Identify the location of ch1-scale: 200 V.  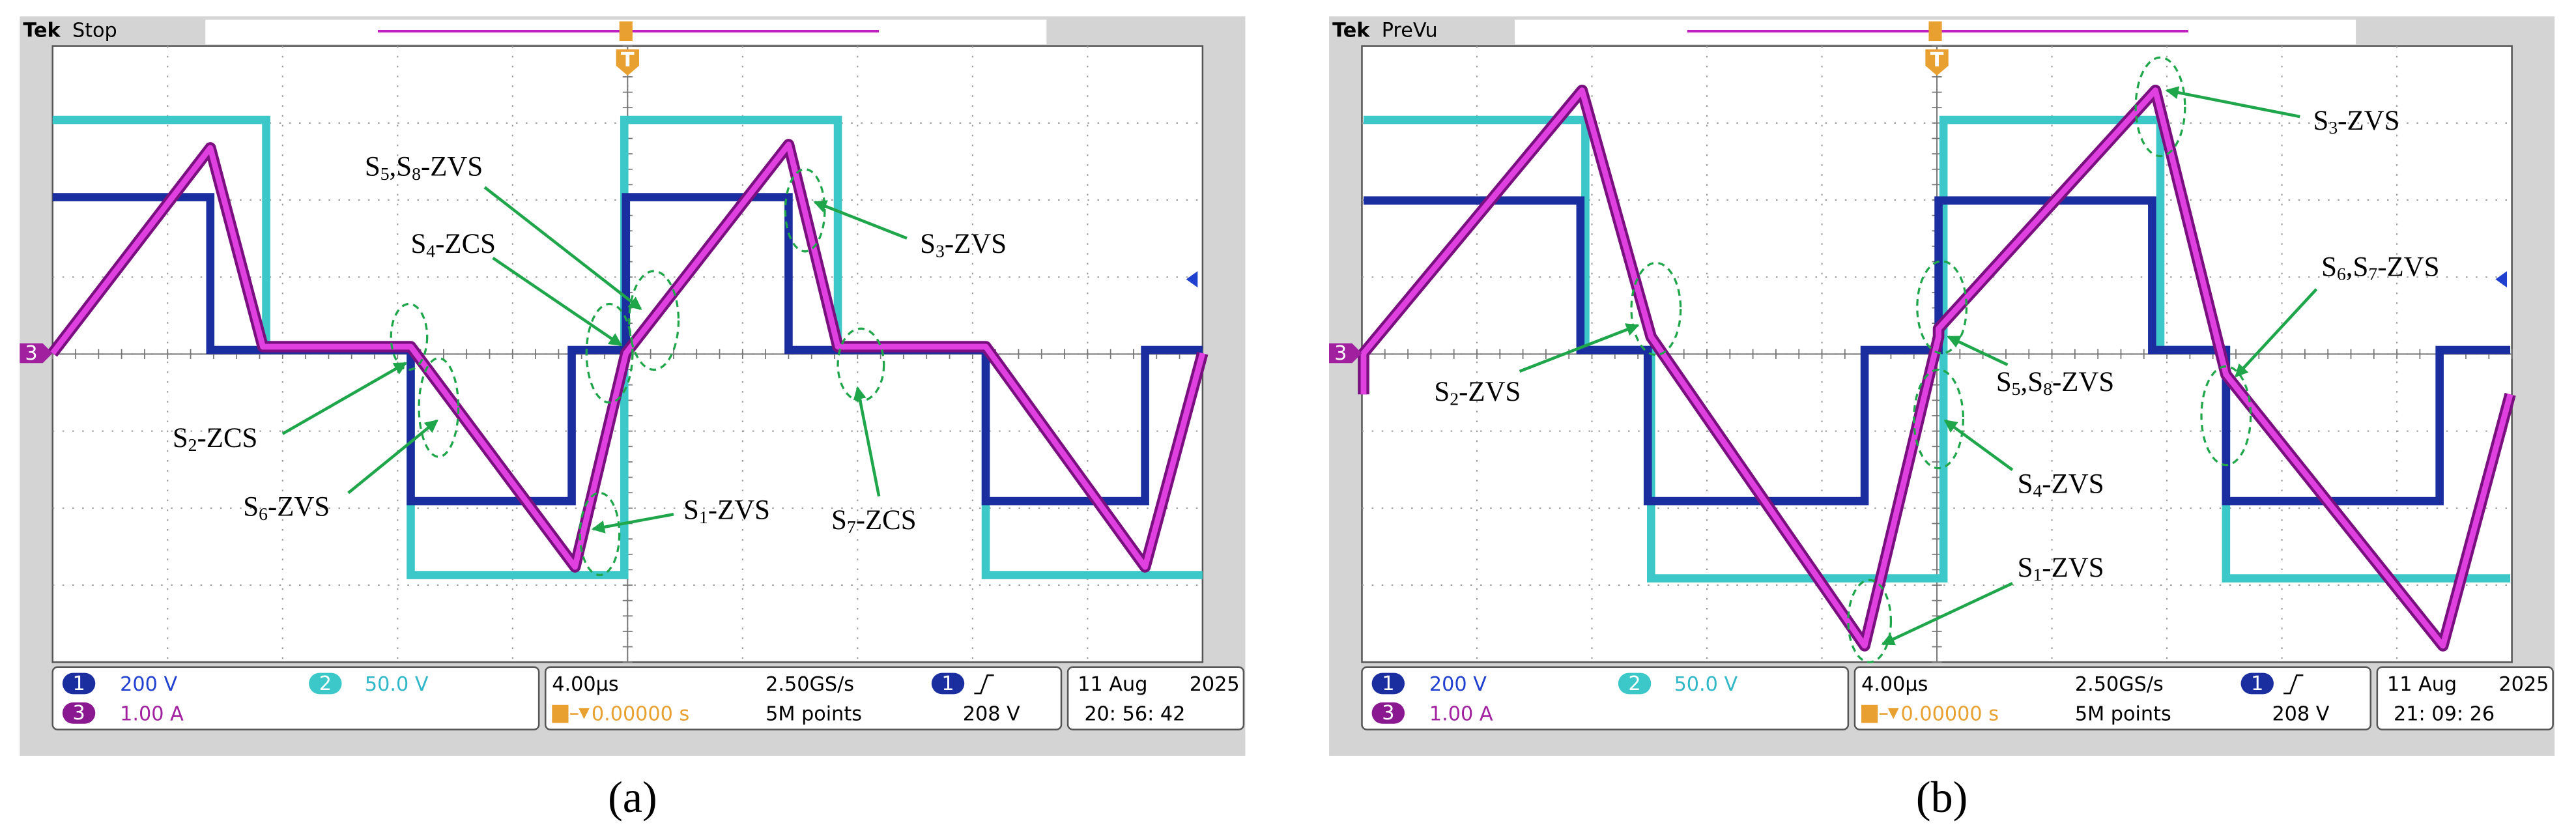
(148, 684).